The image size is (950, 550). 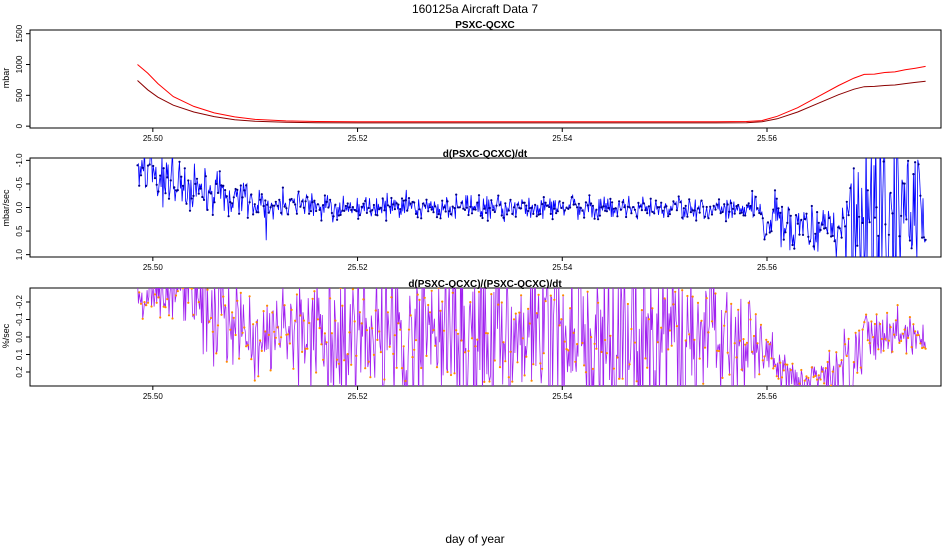 I want to click on y-tick-label: 0.2, so click(x=19, y=372).